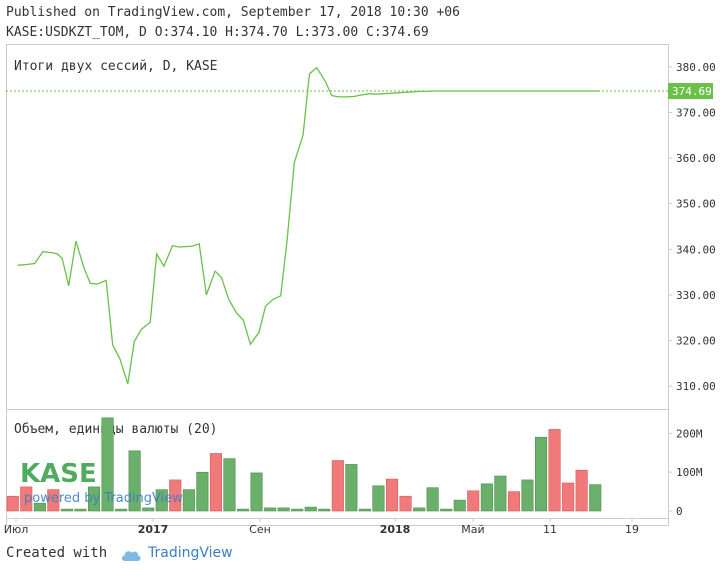 The height and width of the screenshot is (575, 720). Describe the element at coordinates (550, 529) in the screenshot. I see `time-tick-label: 11` at that location.